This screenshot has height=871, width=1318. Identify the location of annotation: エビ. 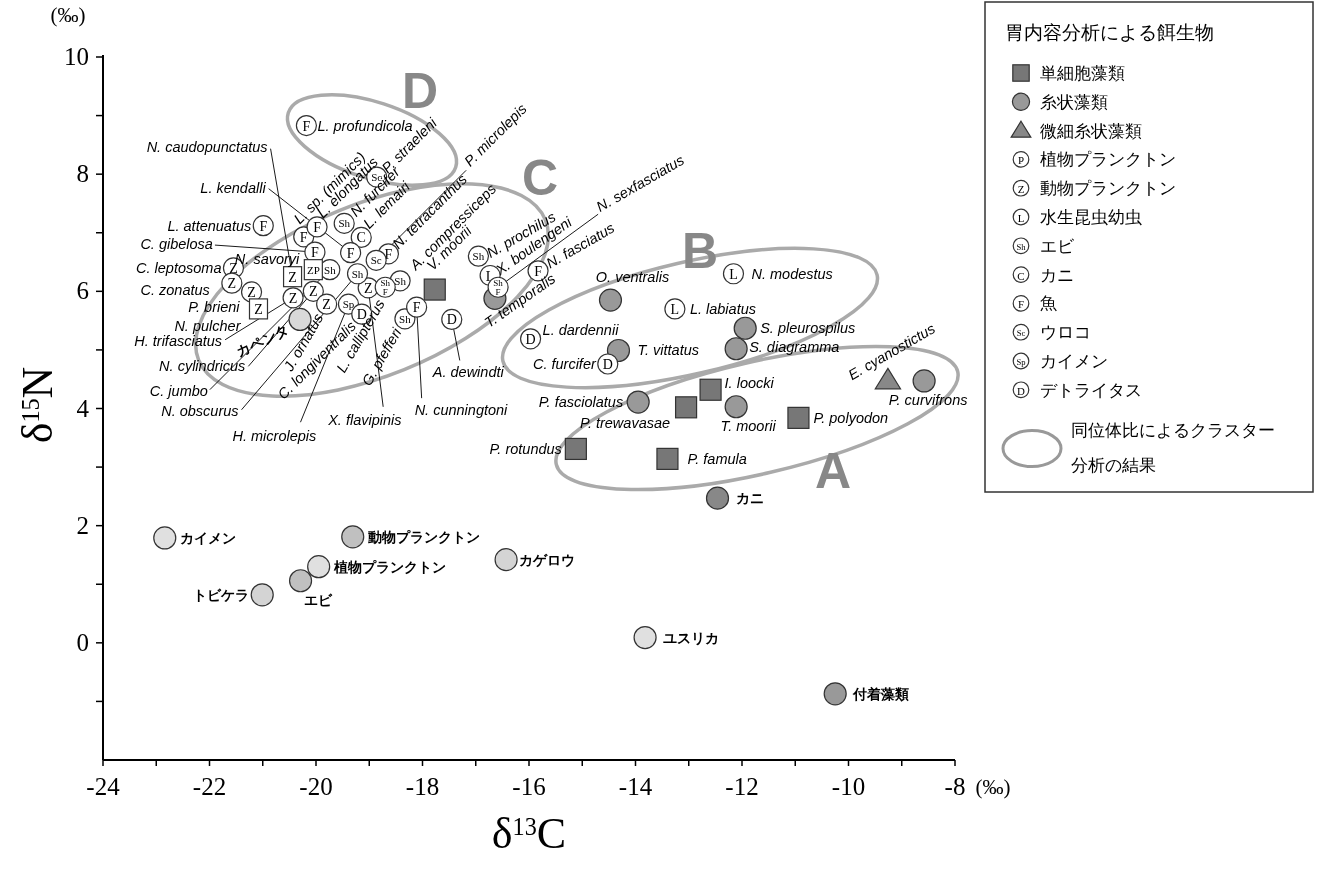
(318, 599).